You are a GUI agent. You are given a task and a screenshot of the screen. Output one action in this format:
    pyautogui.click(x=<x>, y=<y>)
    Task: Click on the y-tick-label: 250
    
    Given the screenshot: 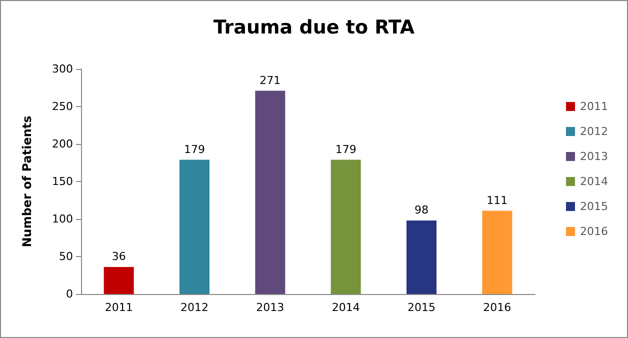 What is the action you would take?
    pyautogui.click(x=62, y=106)
    